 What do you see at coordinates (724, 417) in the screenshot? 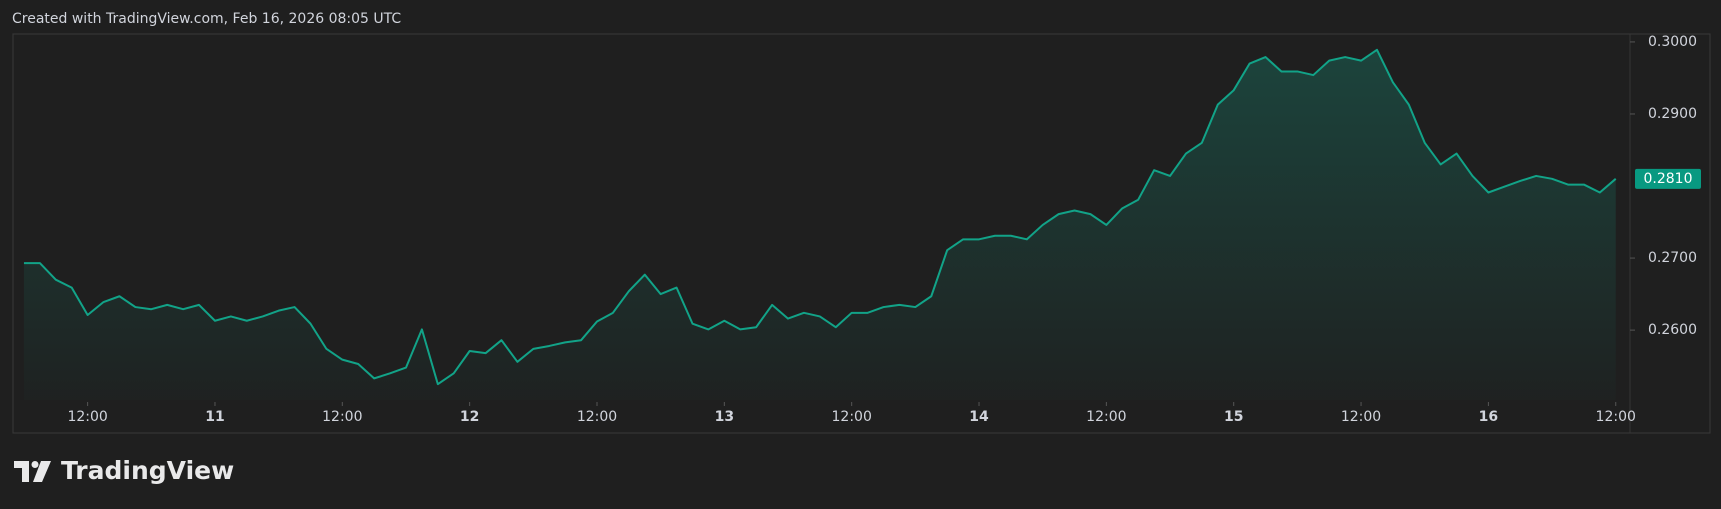
I see `x-tick-label: 13` at bounding box center [724, 417].